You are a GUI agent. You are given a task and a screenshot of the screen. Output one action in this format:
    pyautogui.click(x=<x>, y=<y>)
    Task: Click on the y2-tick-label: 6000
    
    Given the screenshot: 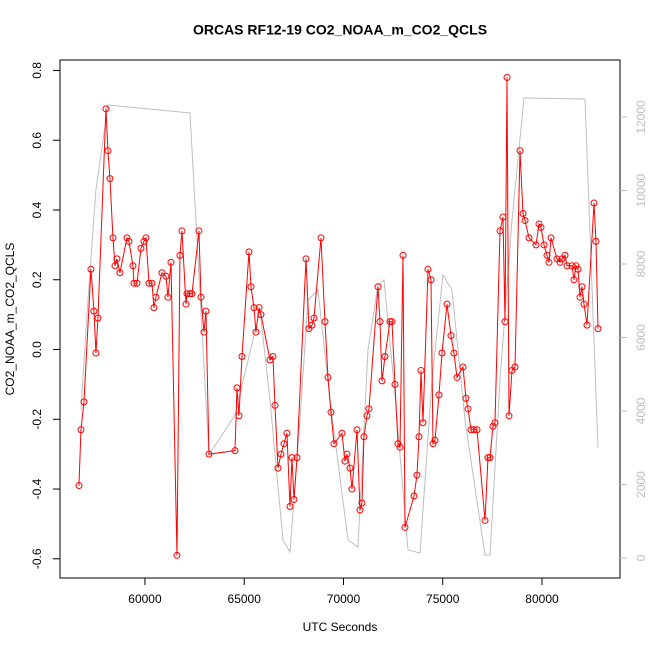 What is the action you would take?
    pyautogui.click(x=641, y=337)
    